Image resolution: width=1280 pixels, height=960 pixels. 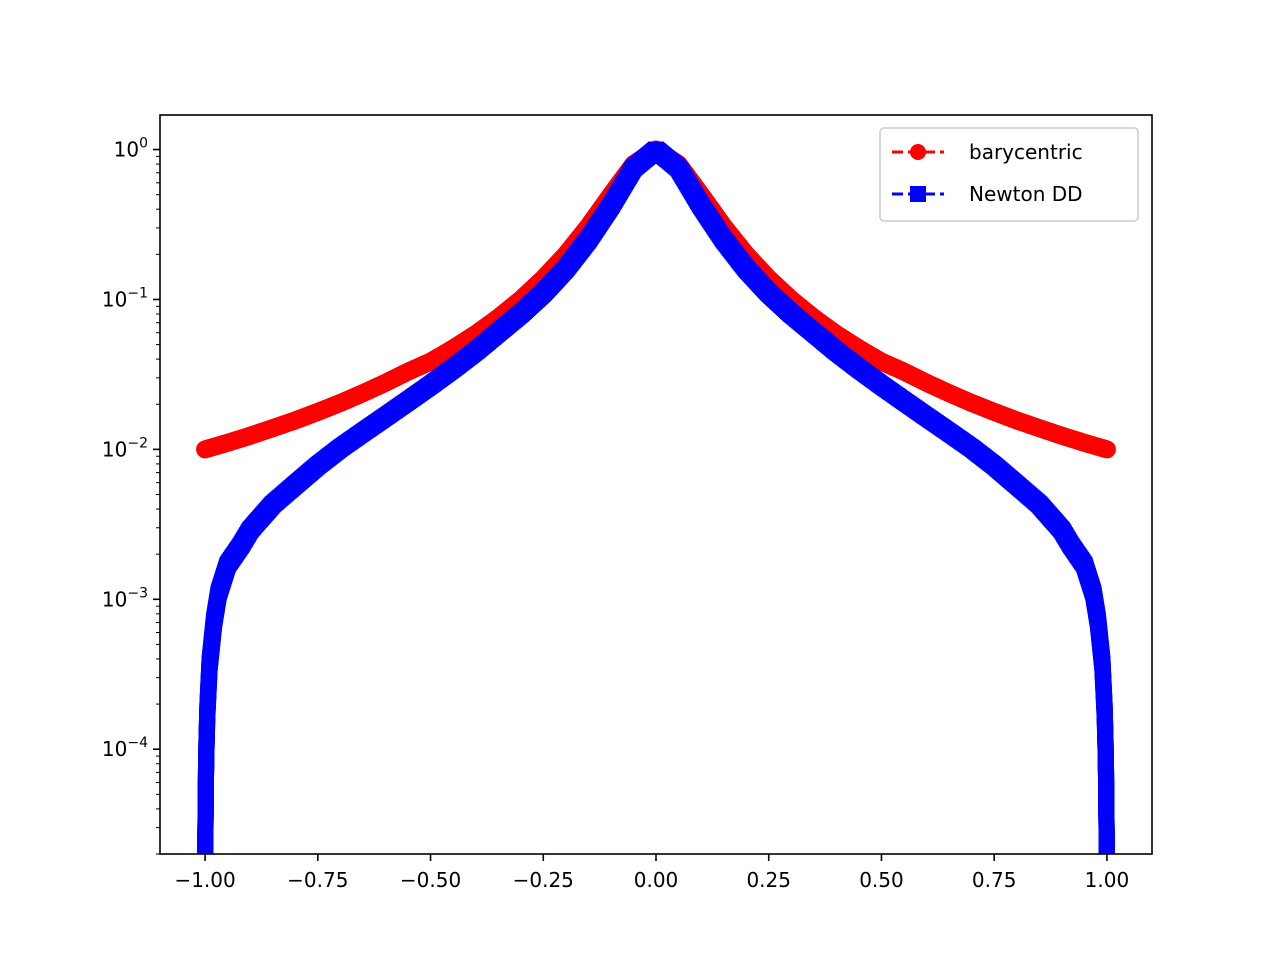 What do you see at coordinates (430, 880) in the screenshot?
I see `x-tick-label: −0.50` at bounding box center [430, 880].